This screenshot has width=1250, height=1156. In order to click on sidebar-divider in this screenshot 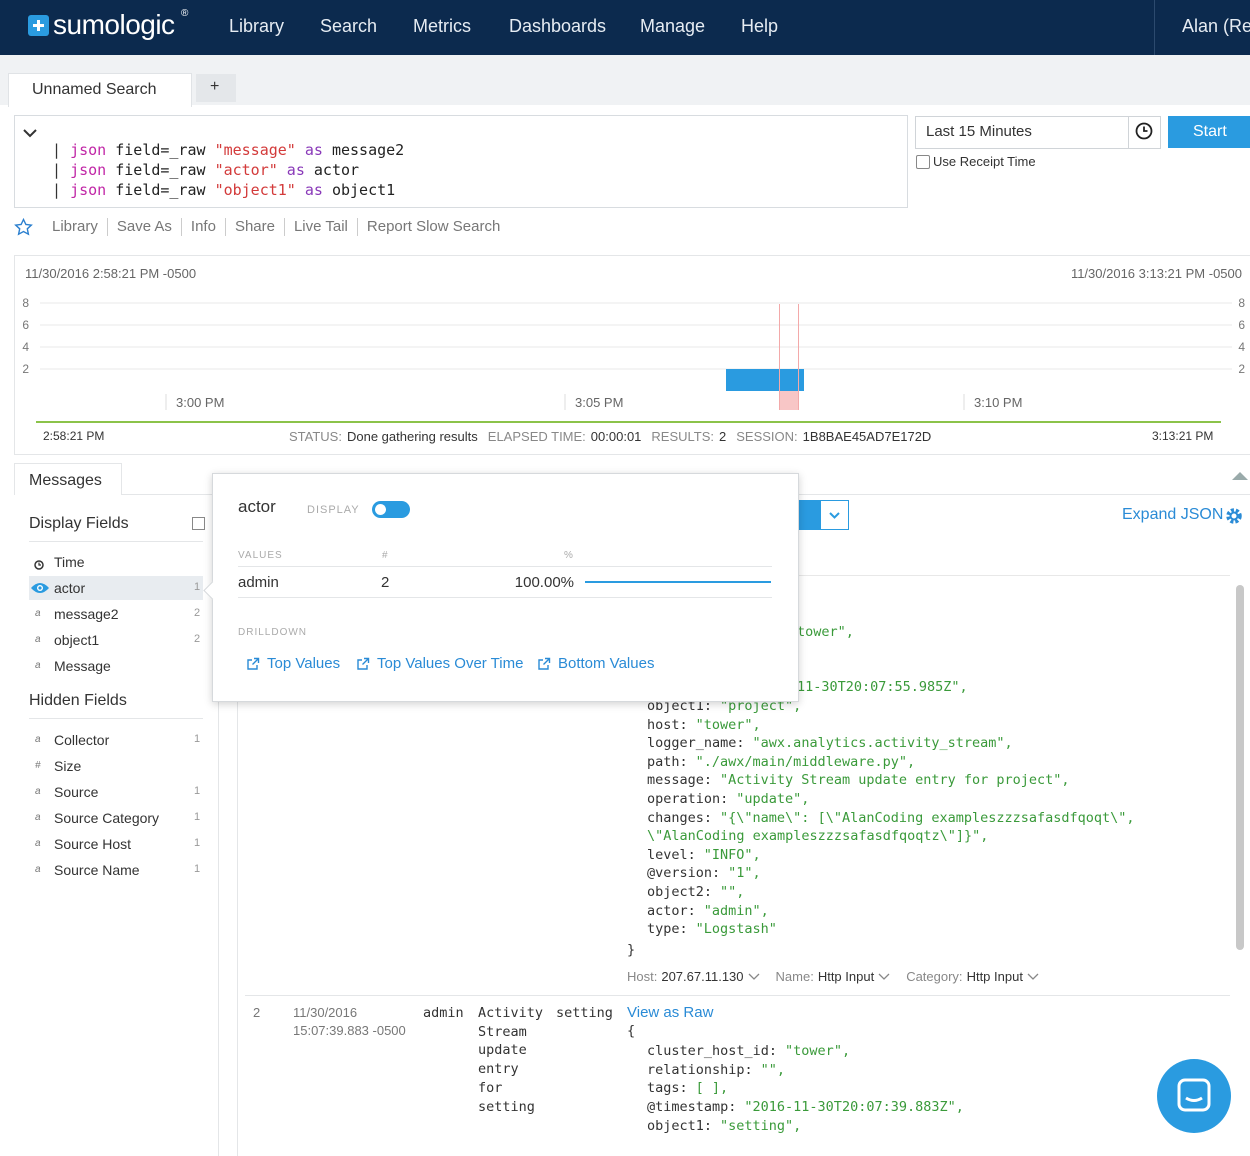, I will do `click(116, 718)`.